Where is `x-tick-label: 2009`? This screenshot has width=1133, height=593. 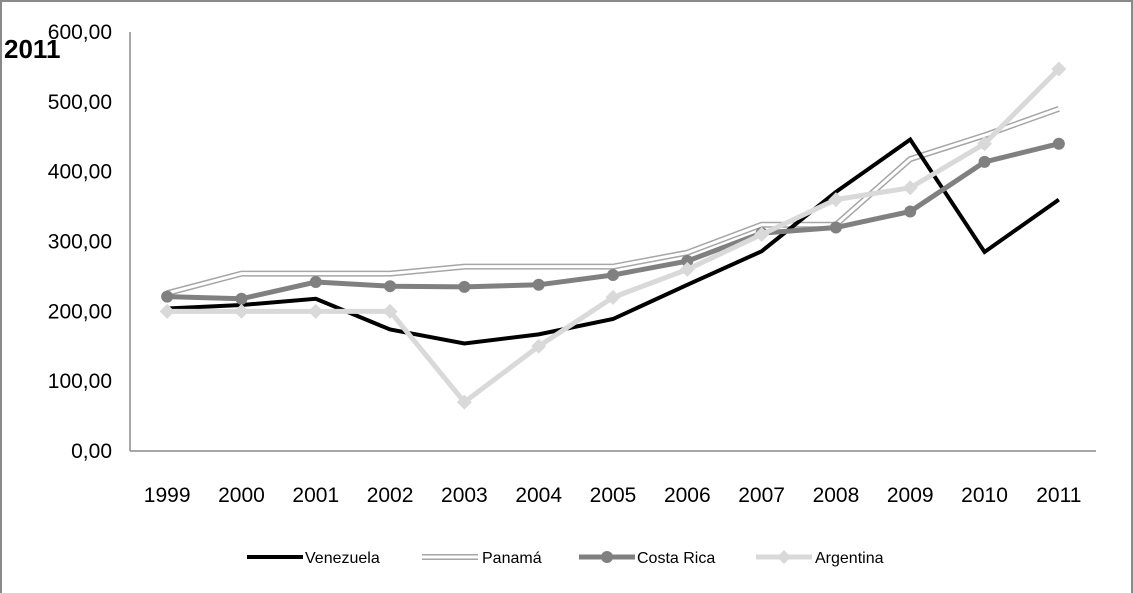 x-tick-label: 2009 is located at coordinates (910, 495).